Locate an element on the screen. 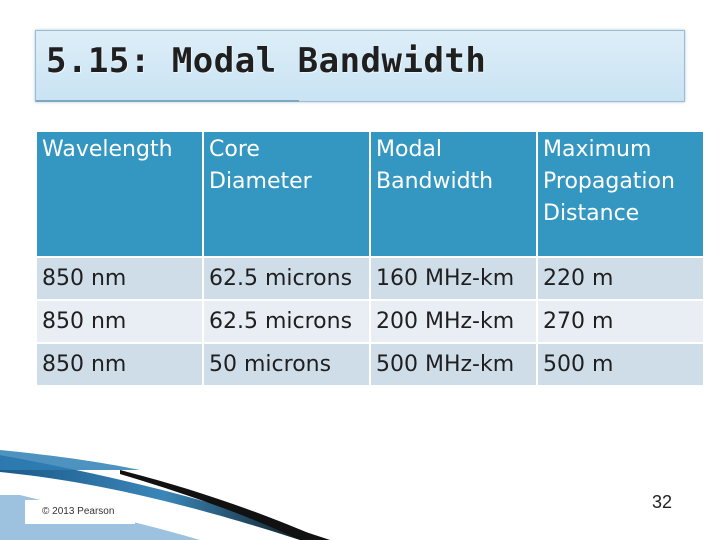 Image resolution: width=720 pixels, height=540 pixels. title-box: 5.15: Modal Bandwidth is located at coordinates (360, 66).